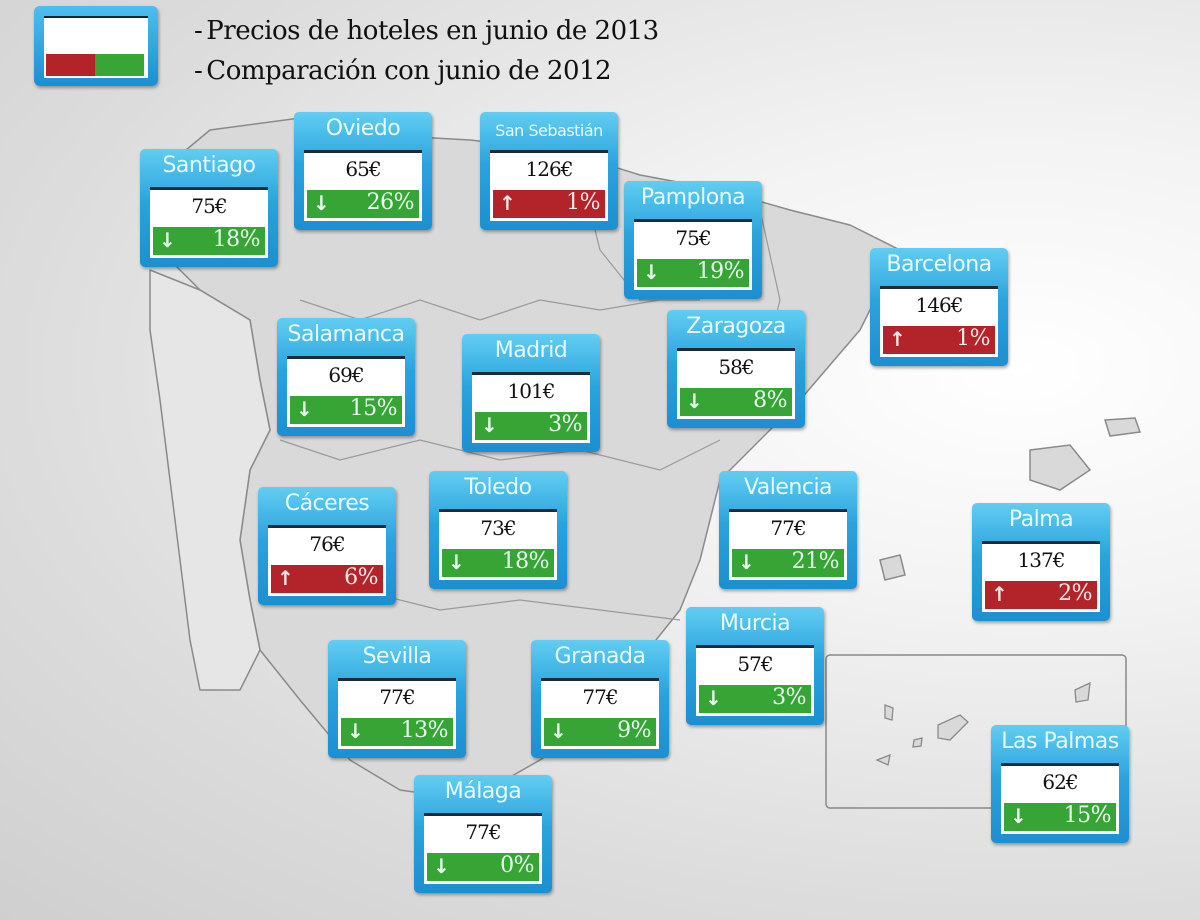 The width and height of the screenshot is (1200, 920). I want to click on city-name: Salamanca, so click(346, 334).